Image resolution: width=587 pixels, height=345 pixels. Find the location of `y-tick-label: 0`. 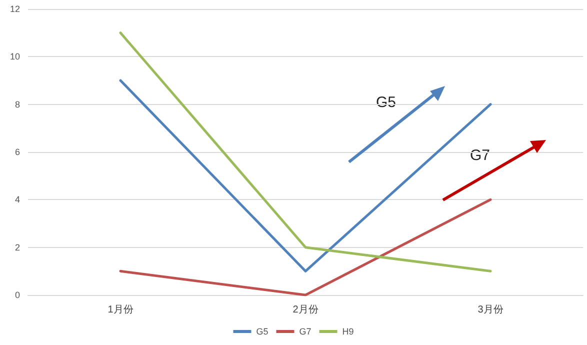

y-tick-label: 0 is located at coordinates (17, 295).